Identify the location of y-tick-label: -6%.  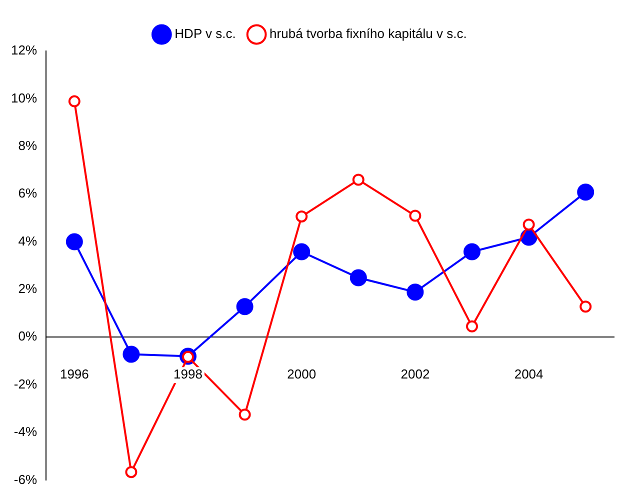
(26, 479).